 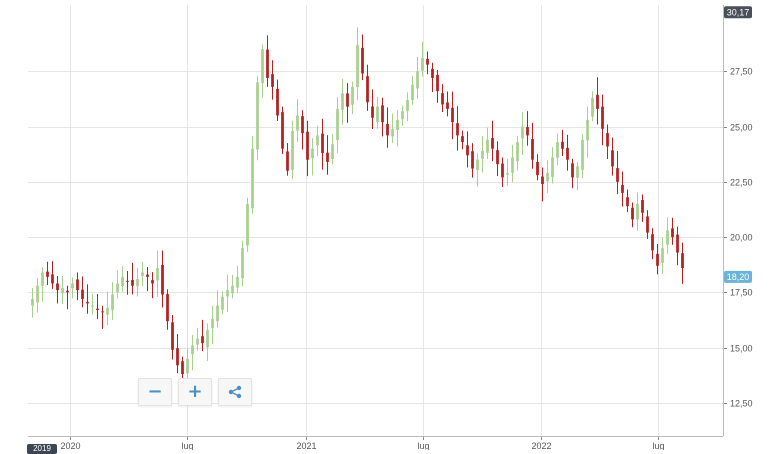 I want to click on zoom-out-button: −, so click(x=155, y=392).